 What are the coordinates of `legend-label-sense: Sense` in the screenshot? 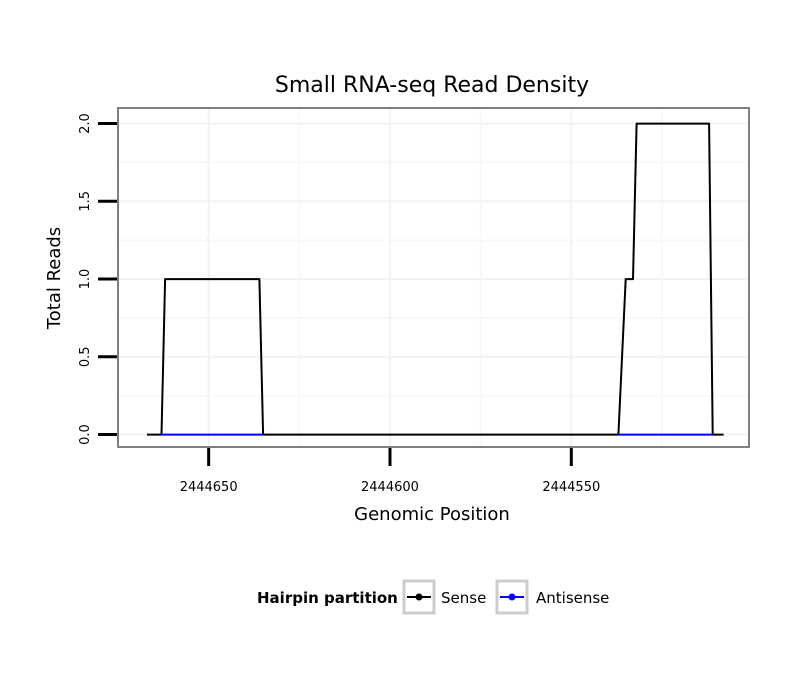 It's located at (463, 598).